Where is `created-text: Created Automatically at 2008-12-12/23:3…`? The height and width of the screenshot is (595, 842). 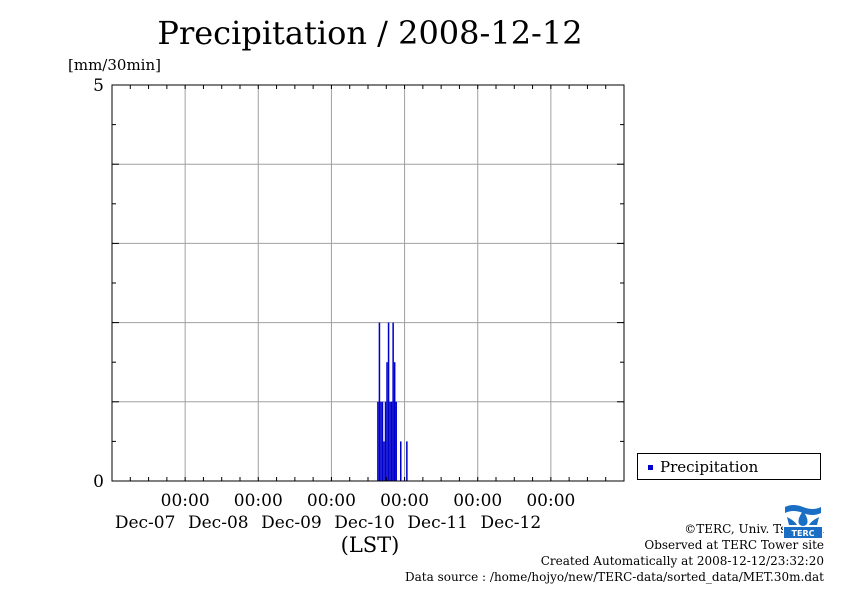 created-text: Created Automatically at 2008-12-12/23:3… is located at coordinates (682, 561).